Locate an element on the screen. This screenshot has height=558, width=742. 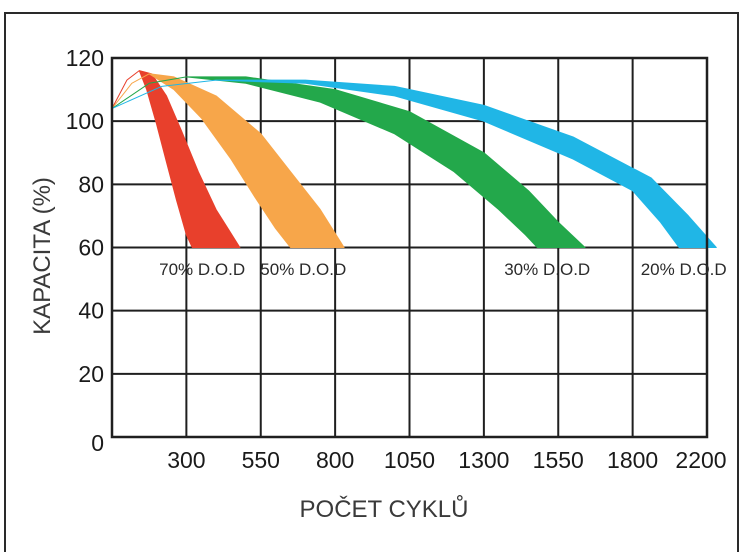
y-tick-labels: 0 20 40 60 80 100 120 is located at coordinates (85, 250).